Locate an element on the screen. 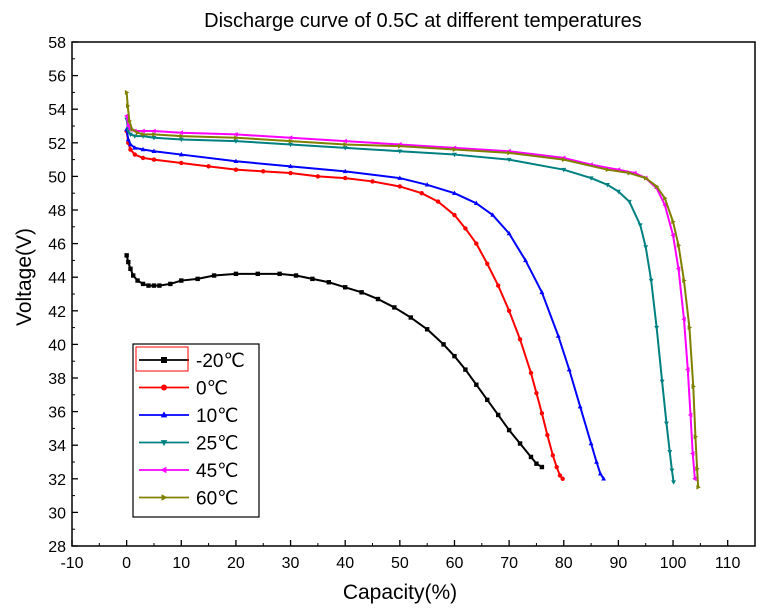 Image resolution: width=776 pixels, height=616 pixels. x-tick-label: 10 is located at coordinates (181, 563).